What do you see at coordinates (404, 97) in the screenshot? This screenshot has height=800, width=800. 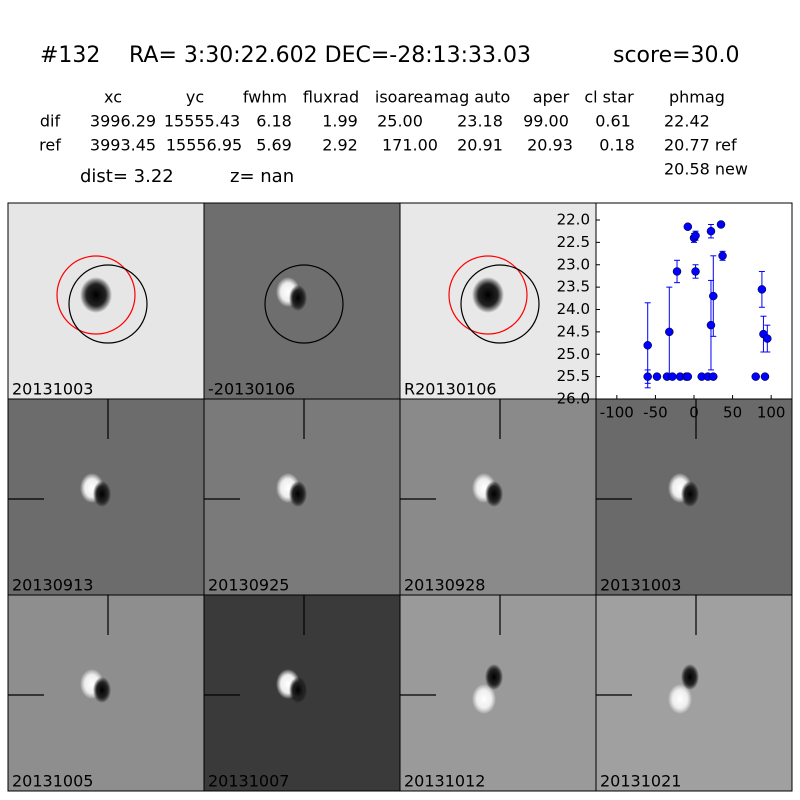 I see `column-header: isoarea` at bounding box center [404, 97].